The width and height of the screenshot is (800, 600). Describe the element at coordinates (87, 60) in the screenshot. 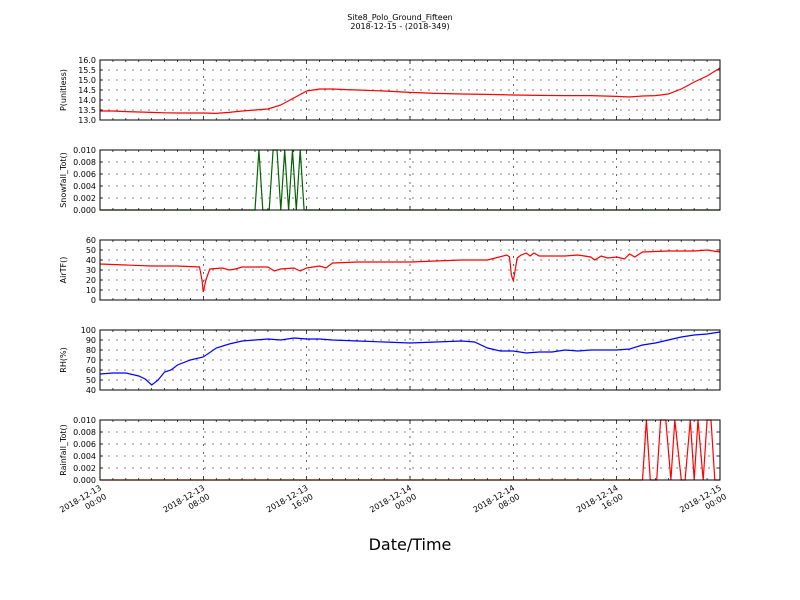

I see `y-tick-label: 16.0` at that location.